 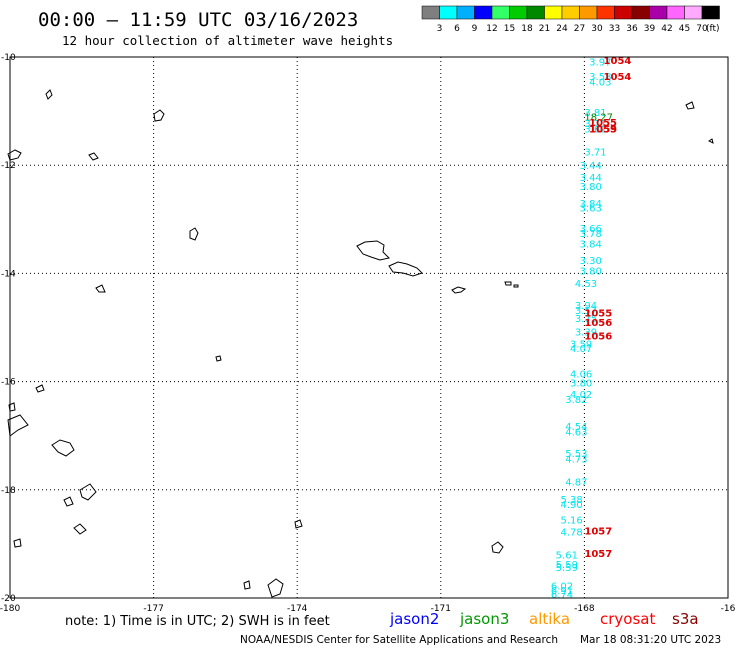 What do you see at coordinates (579, 29) in the screenshot?
I see `color-scale-label: 27` at bounding box center [579, 29].